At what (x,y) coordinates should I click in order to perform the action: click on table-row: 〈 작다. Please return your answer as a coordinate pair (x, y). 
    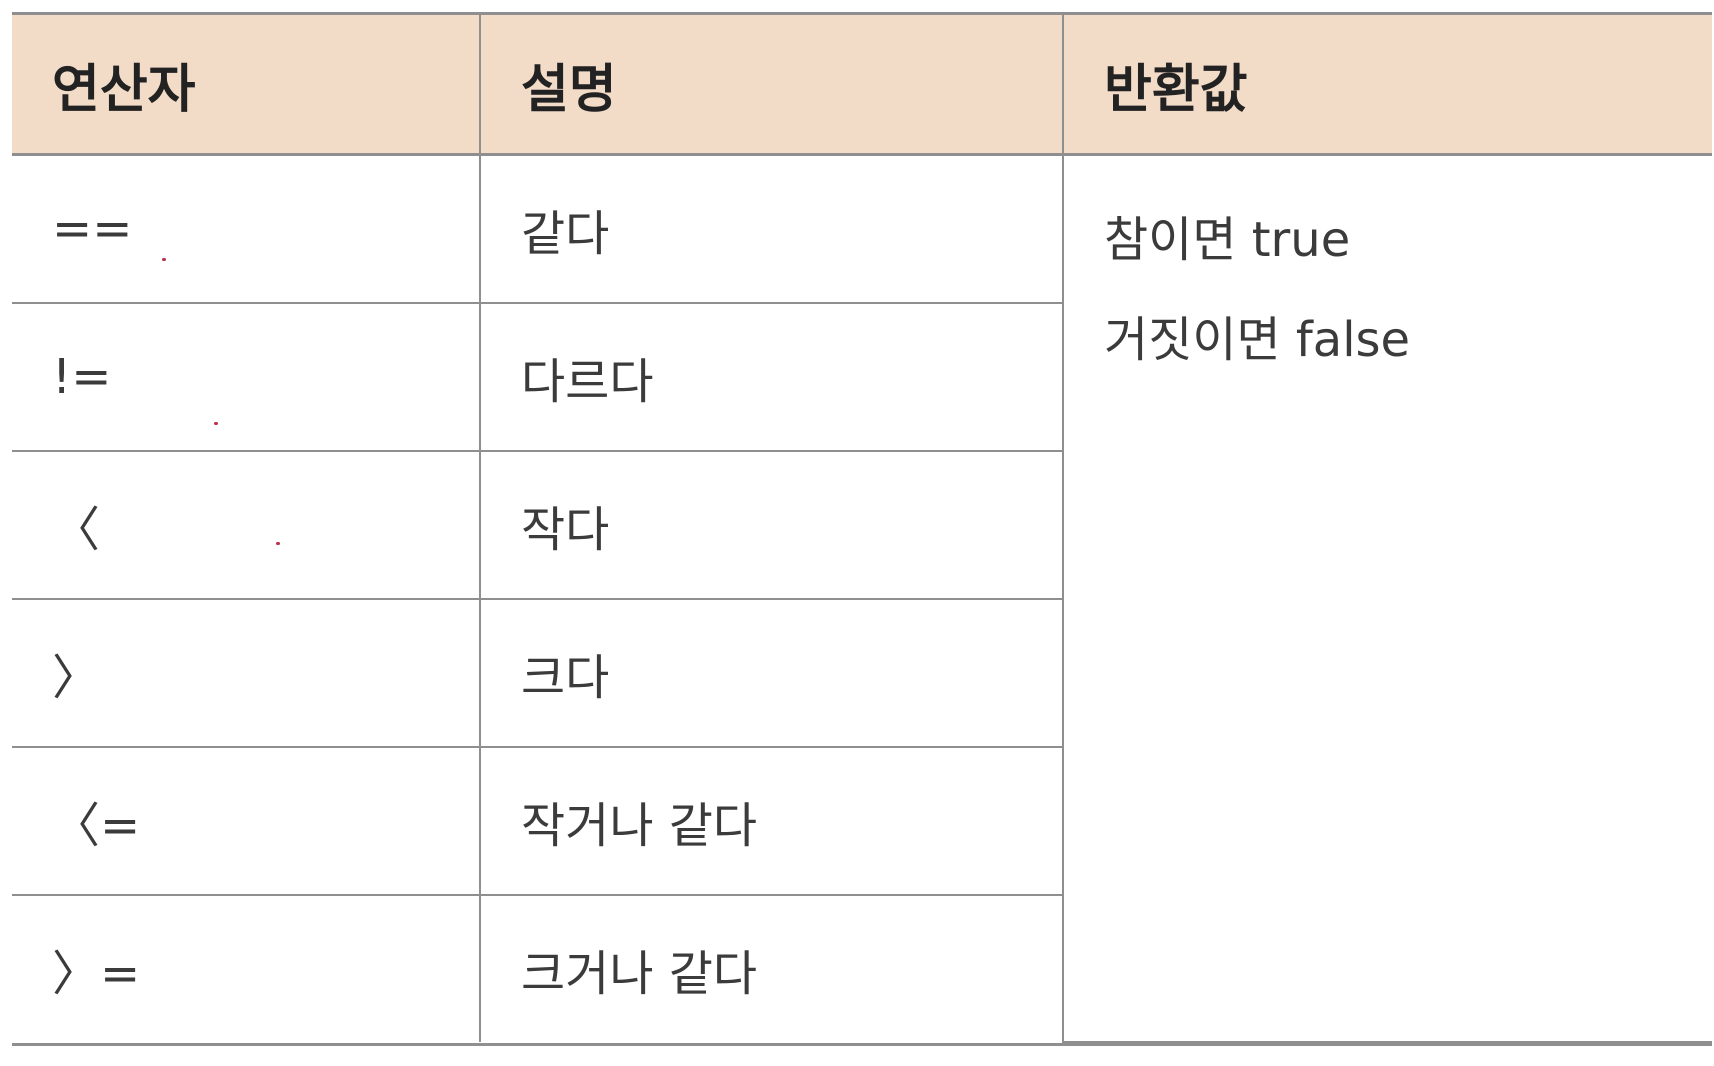
    Looking at the image, I should click on (862, 525).